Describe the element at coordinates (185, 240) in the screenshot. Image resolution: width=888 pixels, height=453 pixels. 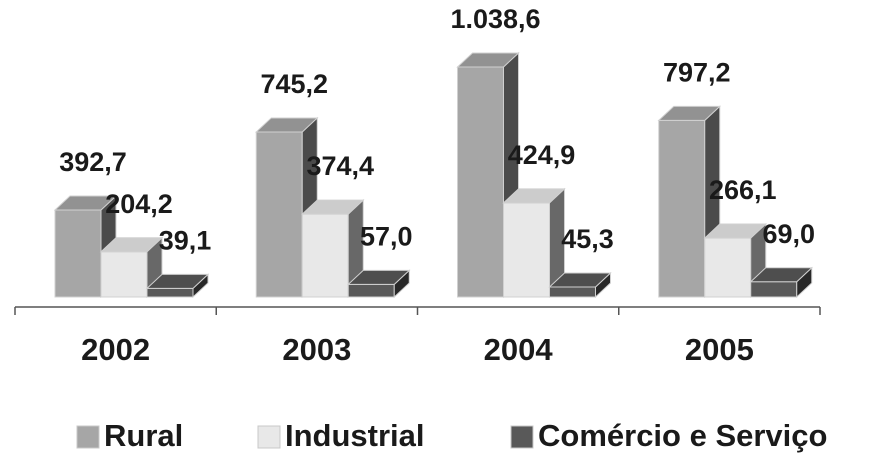
I see `value-label: 39,1` at that location.